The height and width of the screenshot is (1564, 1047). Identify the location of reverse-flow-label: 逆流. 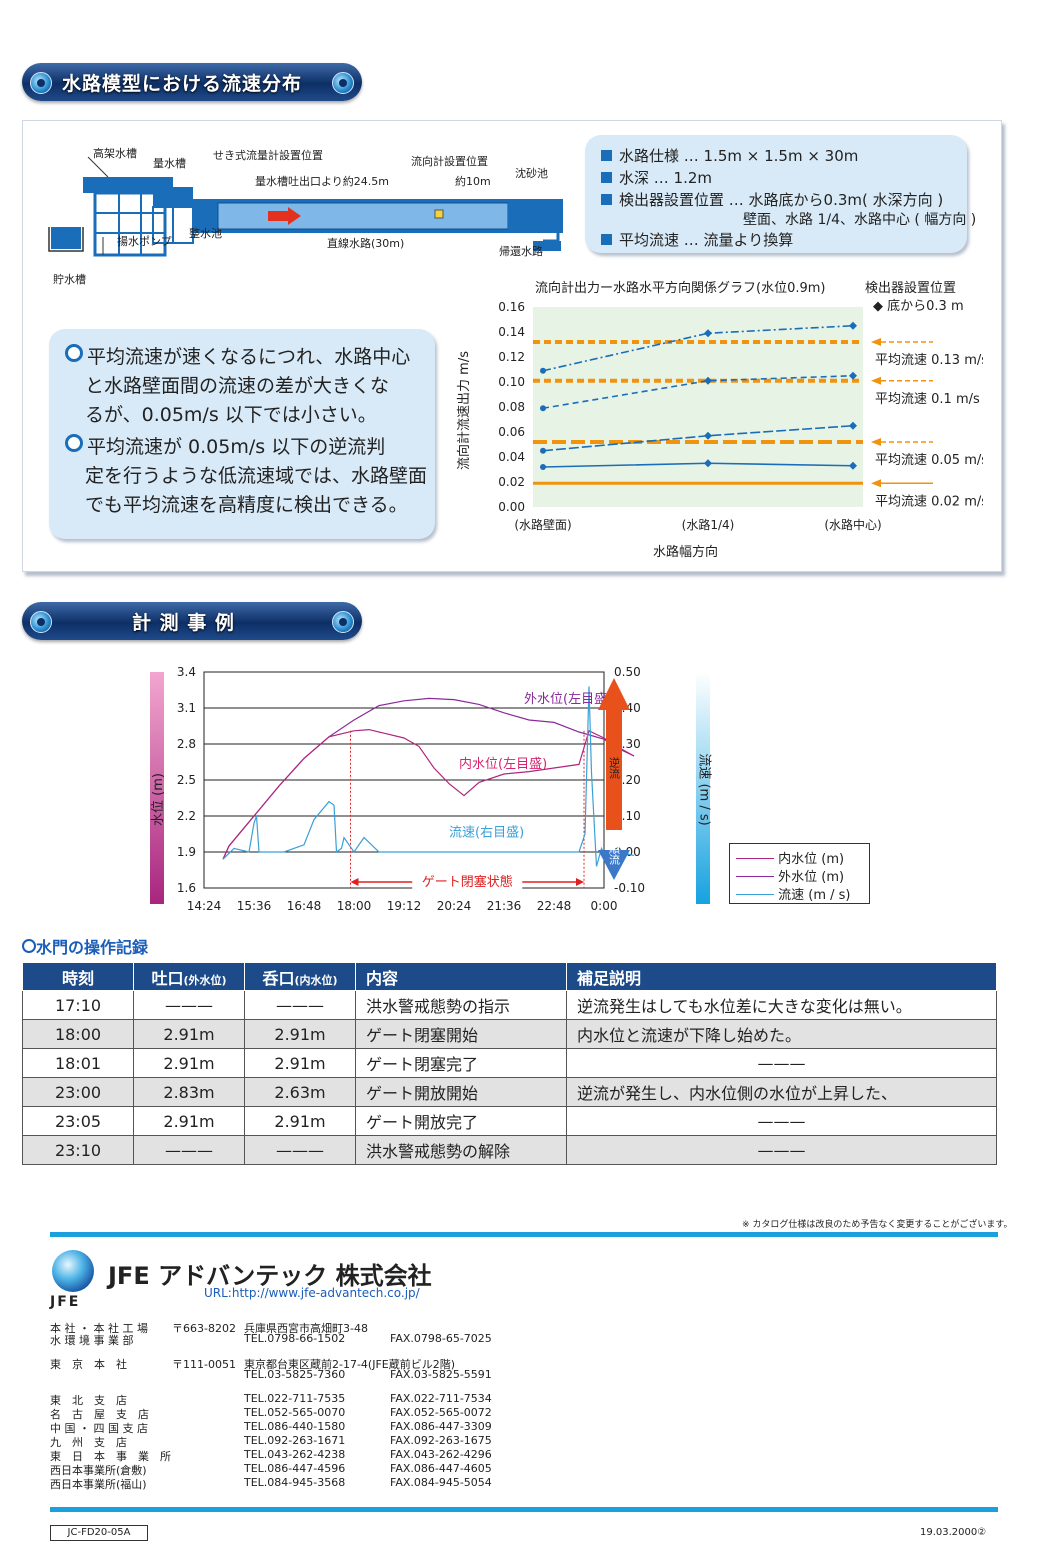
(614, 767).